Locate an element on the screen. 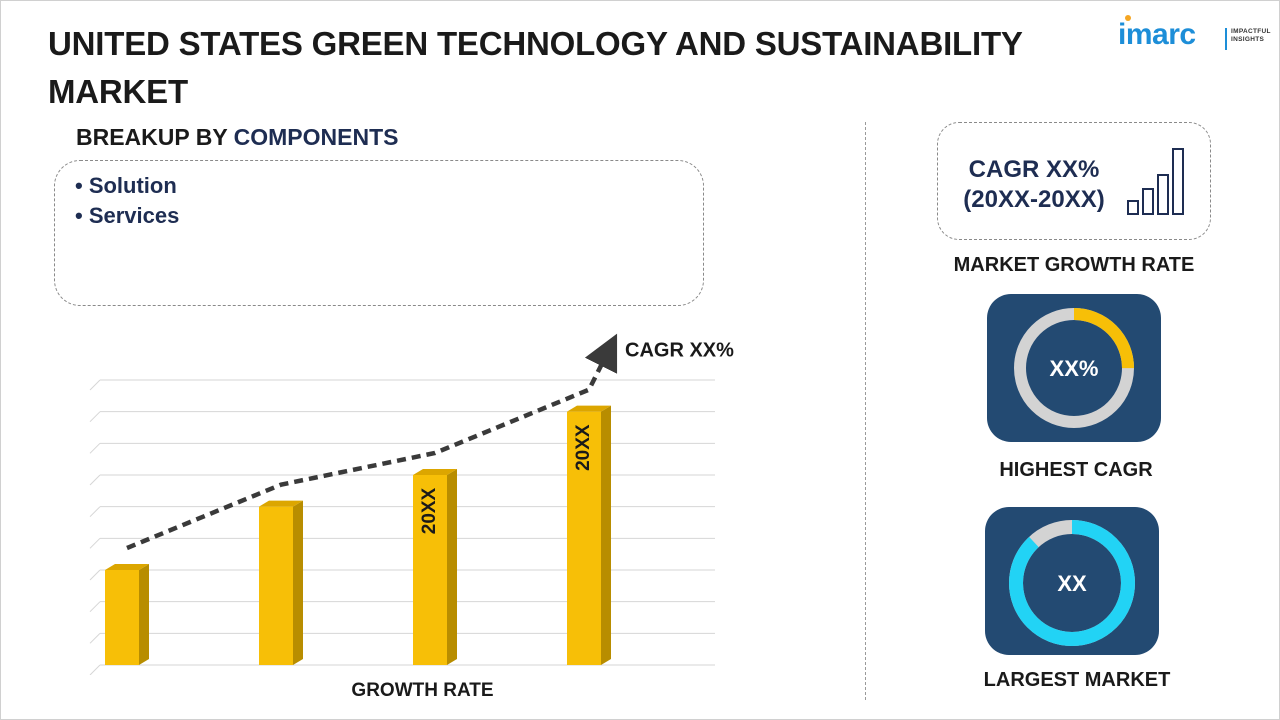 This screenshot has width=1280, height=720. chart-trend: CAGR XX% is located at coordinates (430, 442).